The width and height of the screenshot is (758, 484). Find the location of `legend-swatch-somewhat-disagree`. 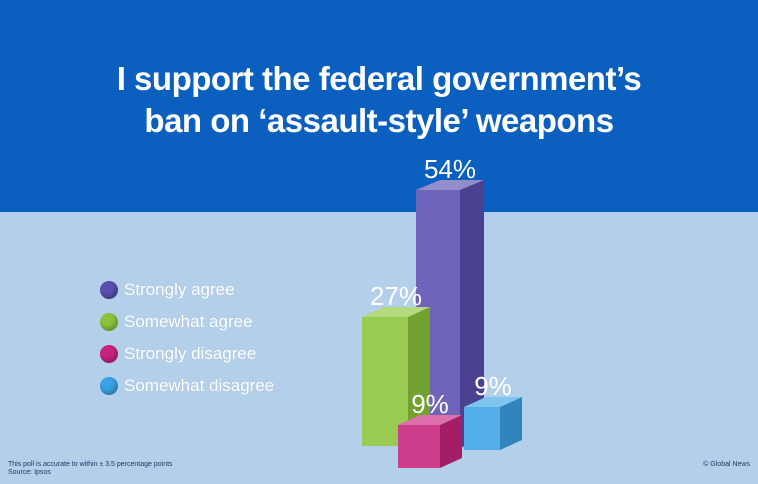

legend-swatch-somewhat-disagree is located at coordinates (109, 385).